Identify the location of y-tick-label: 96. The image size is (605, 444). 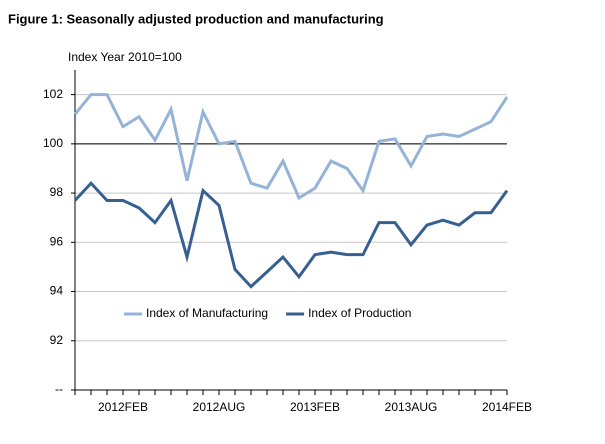
(57, 241).